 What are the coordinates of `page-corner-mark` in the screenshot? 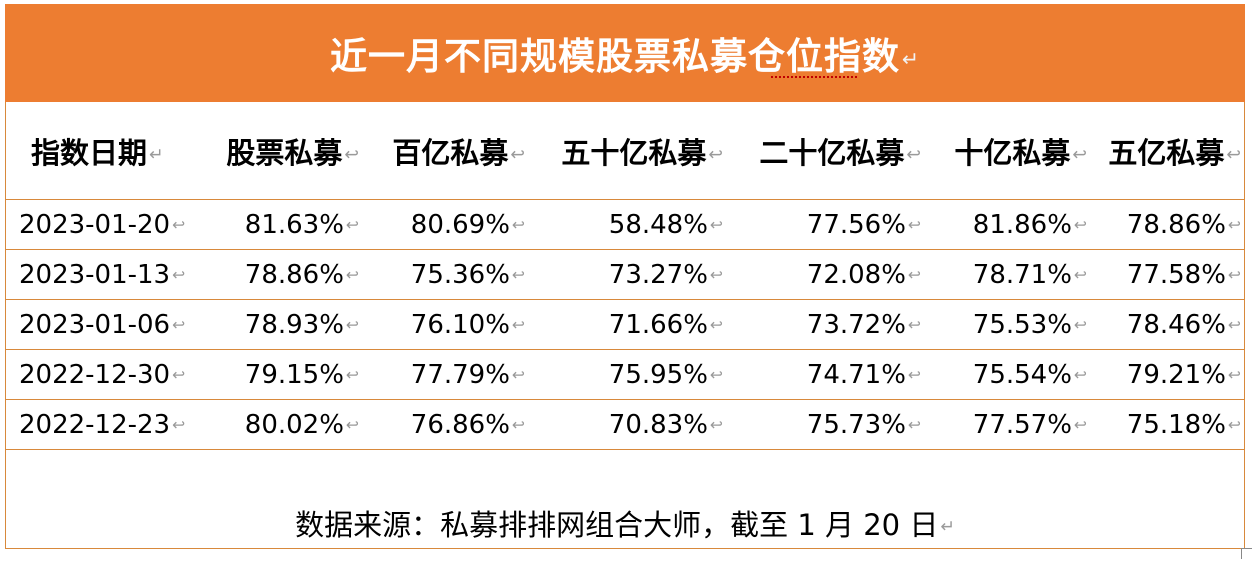 It's located at (1246, 553).